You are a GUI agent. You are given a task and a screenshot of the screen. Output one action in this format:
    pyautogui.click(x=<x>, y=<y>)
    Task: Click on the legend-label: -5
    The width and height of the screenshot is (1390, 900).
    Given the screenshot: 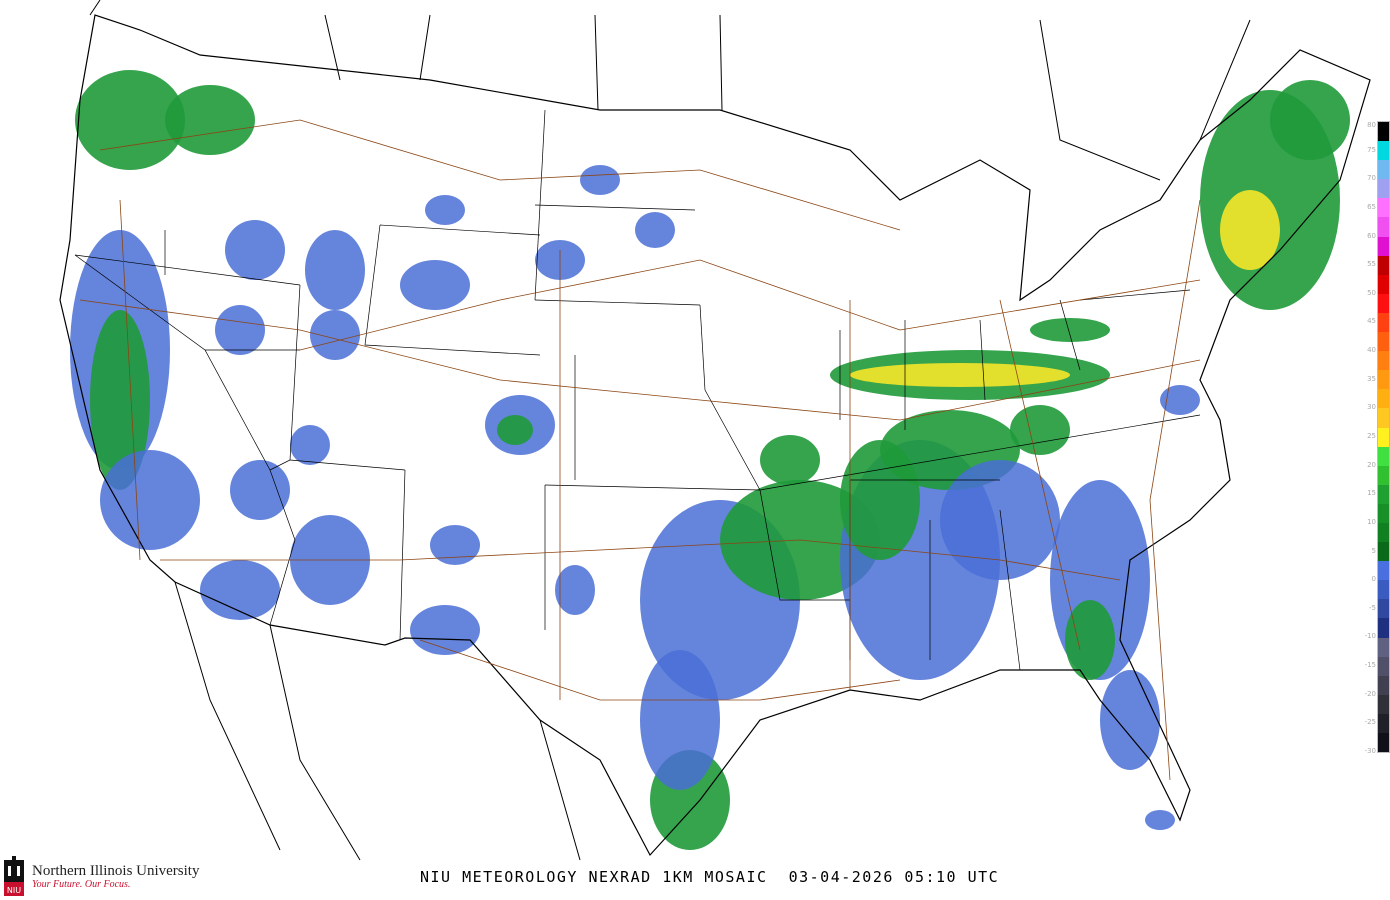 What is the action you would take?
    pyautogui.click(x=1372, y=607)
    